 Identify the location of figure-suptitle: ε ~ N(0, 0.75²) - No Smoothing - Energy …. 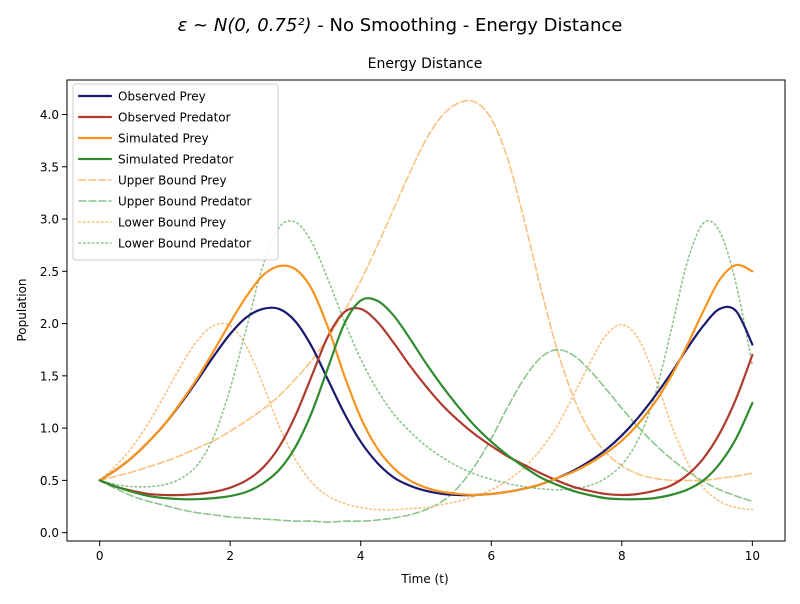
(400, 25).